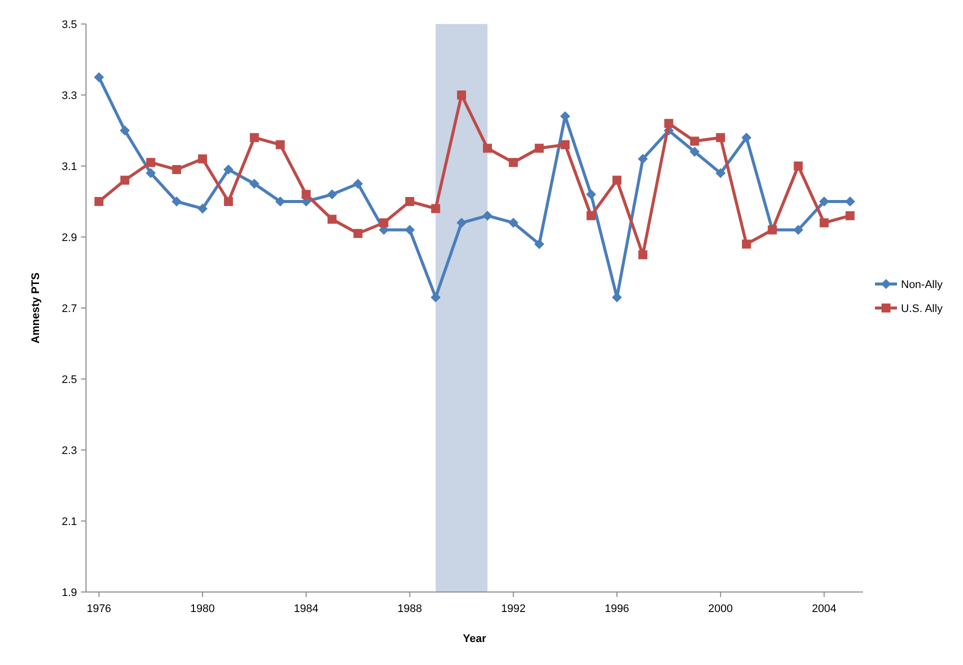  Describe the element at coordinates (69, 166) in the screenshot. I see `y-tick-label: 3.1` at that location.